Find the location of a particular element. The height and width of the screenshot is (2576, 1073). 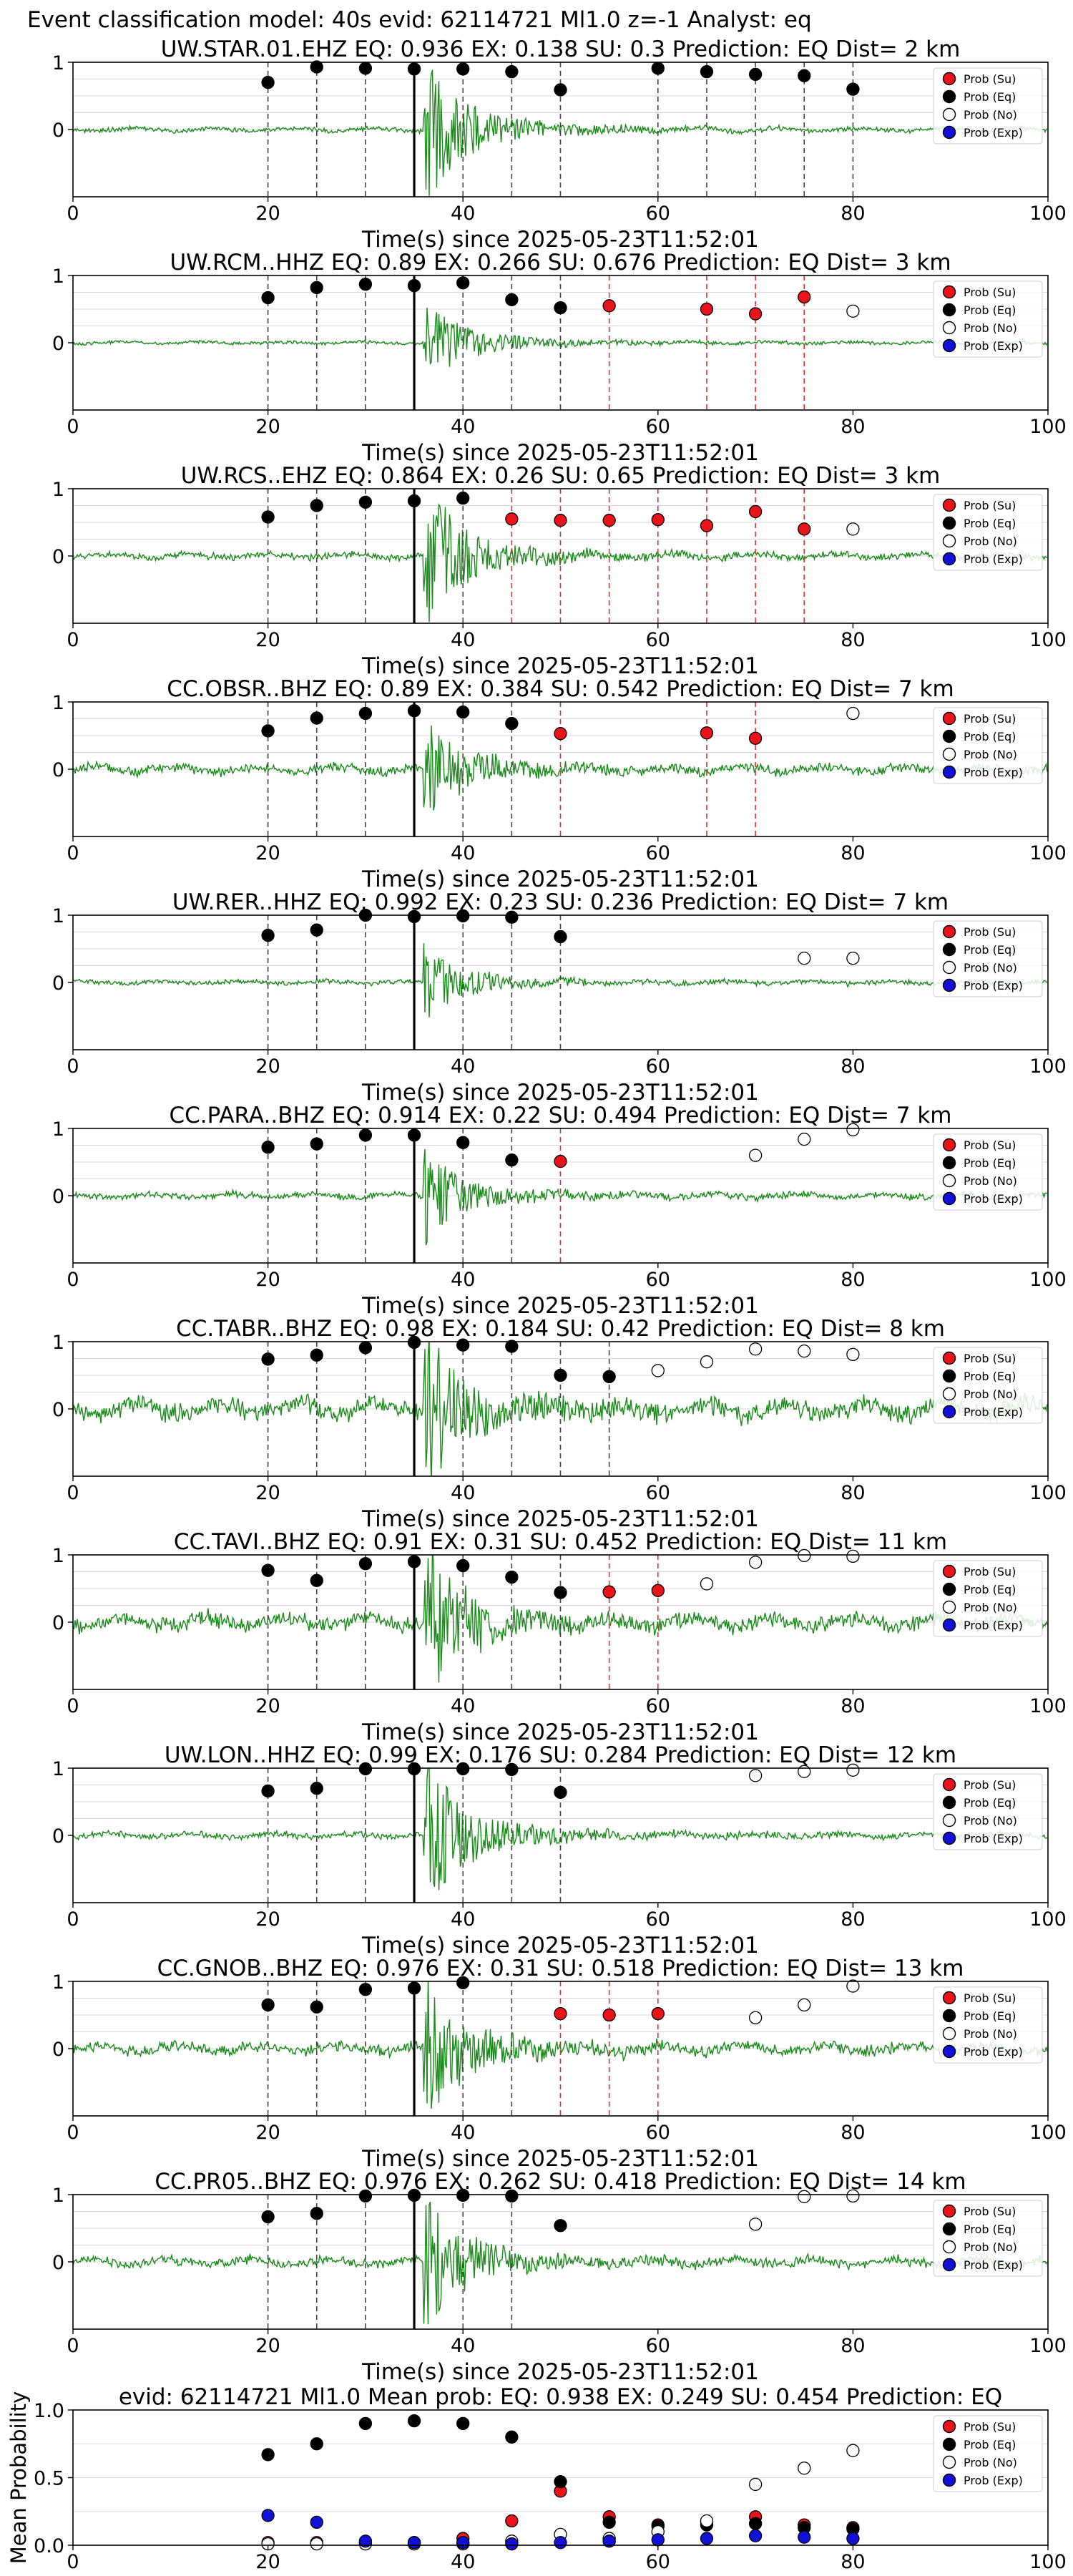

y-axis-label: Mean Probability is located at coordinates (18, 2478).